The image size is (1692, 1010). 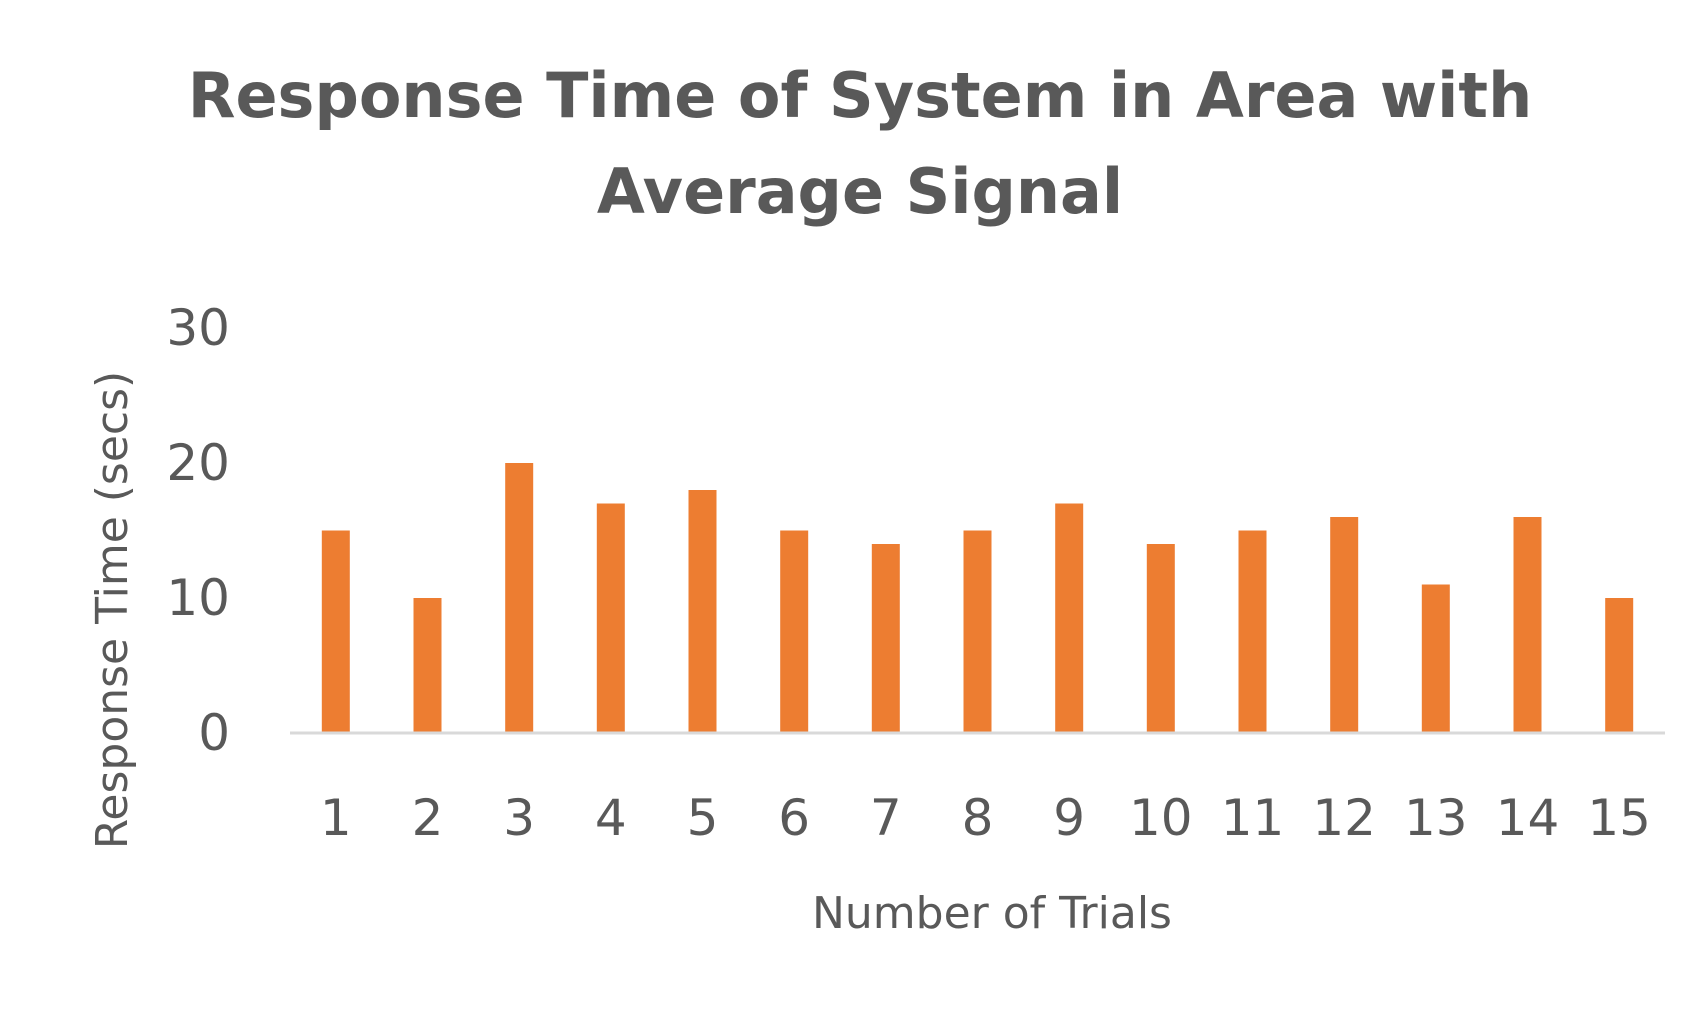 I want to click on x-tick-label: 13, so click(x=1436, y=818).